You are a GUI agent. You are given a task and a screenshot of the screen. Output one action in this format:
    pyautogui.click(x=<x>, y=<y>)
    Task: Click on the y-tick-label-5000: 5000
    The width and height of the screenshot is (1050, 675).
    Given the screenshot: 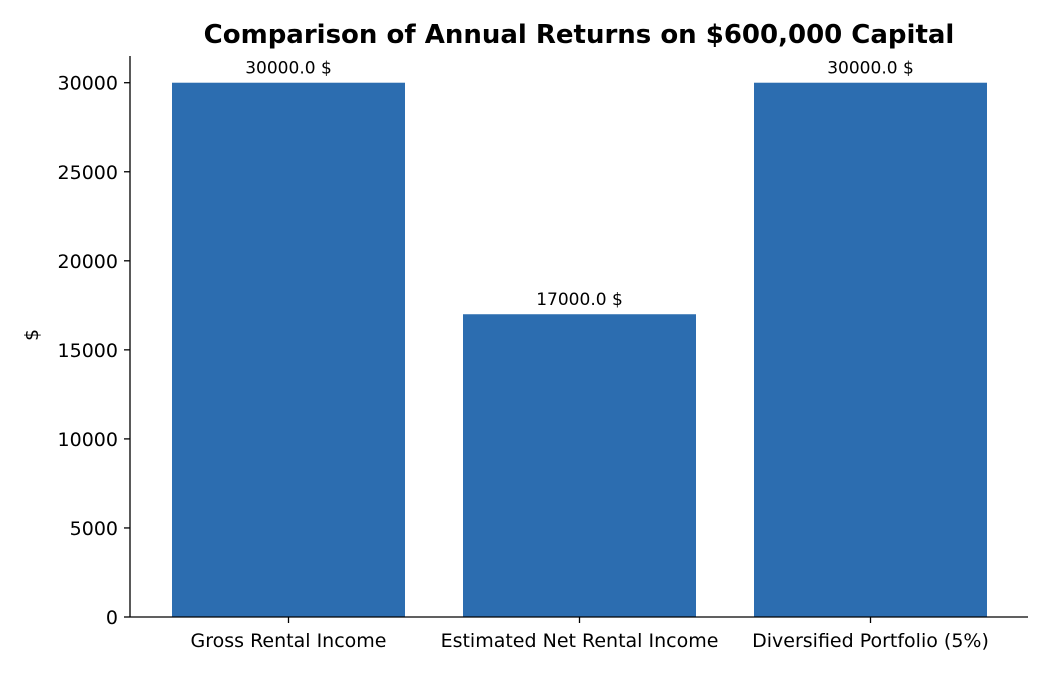 What is the action you would take?
    pyautogui.click(x=94, y=529)
    